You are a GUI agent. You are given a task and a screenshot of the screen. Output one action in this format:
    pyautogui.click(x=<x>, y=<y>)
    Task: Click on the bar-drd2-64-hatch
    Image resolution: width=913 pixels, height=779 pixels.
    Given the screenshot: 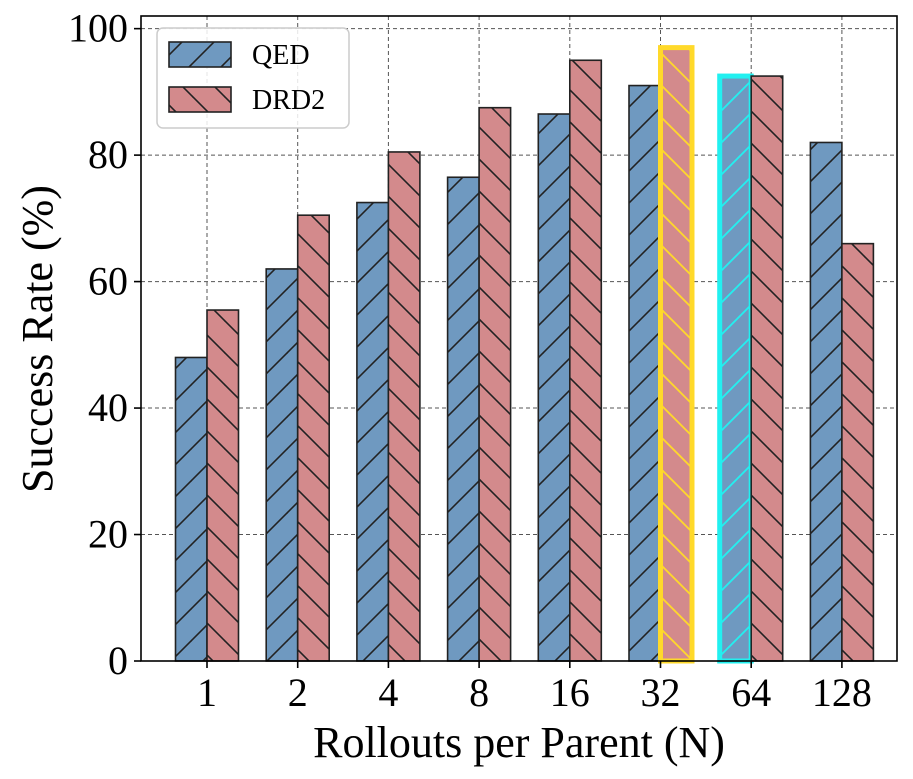 What is the action you would take?
    pyautogui.click(x=767, y=368)
    